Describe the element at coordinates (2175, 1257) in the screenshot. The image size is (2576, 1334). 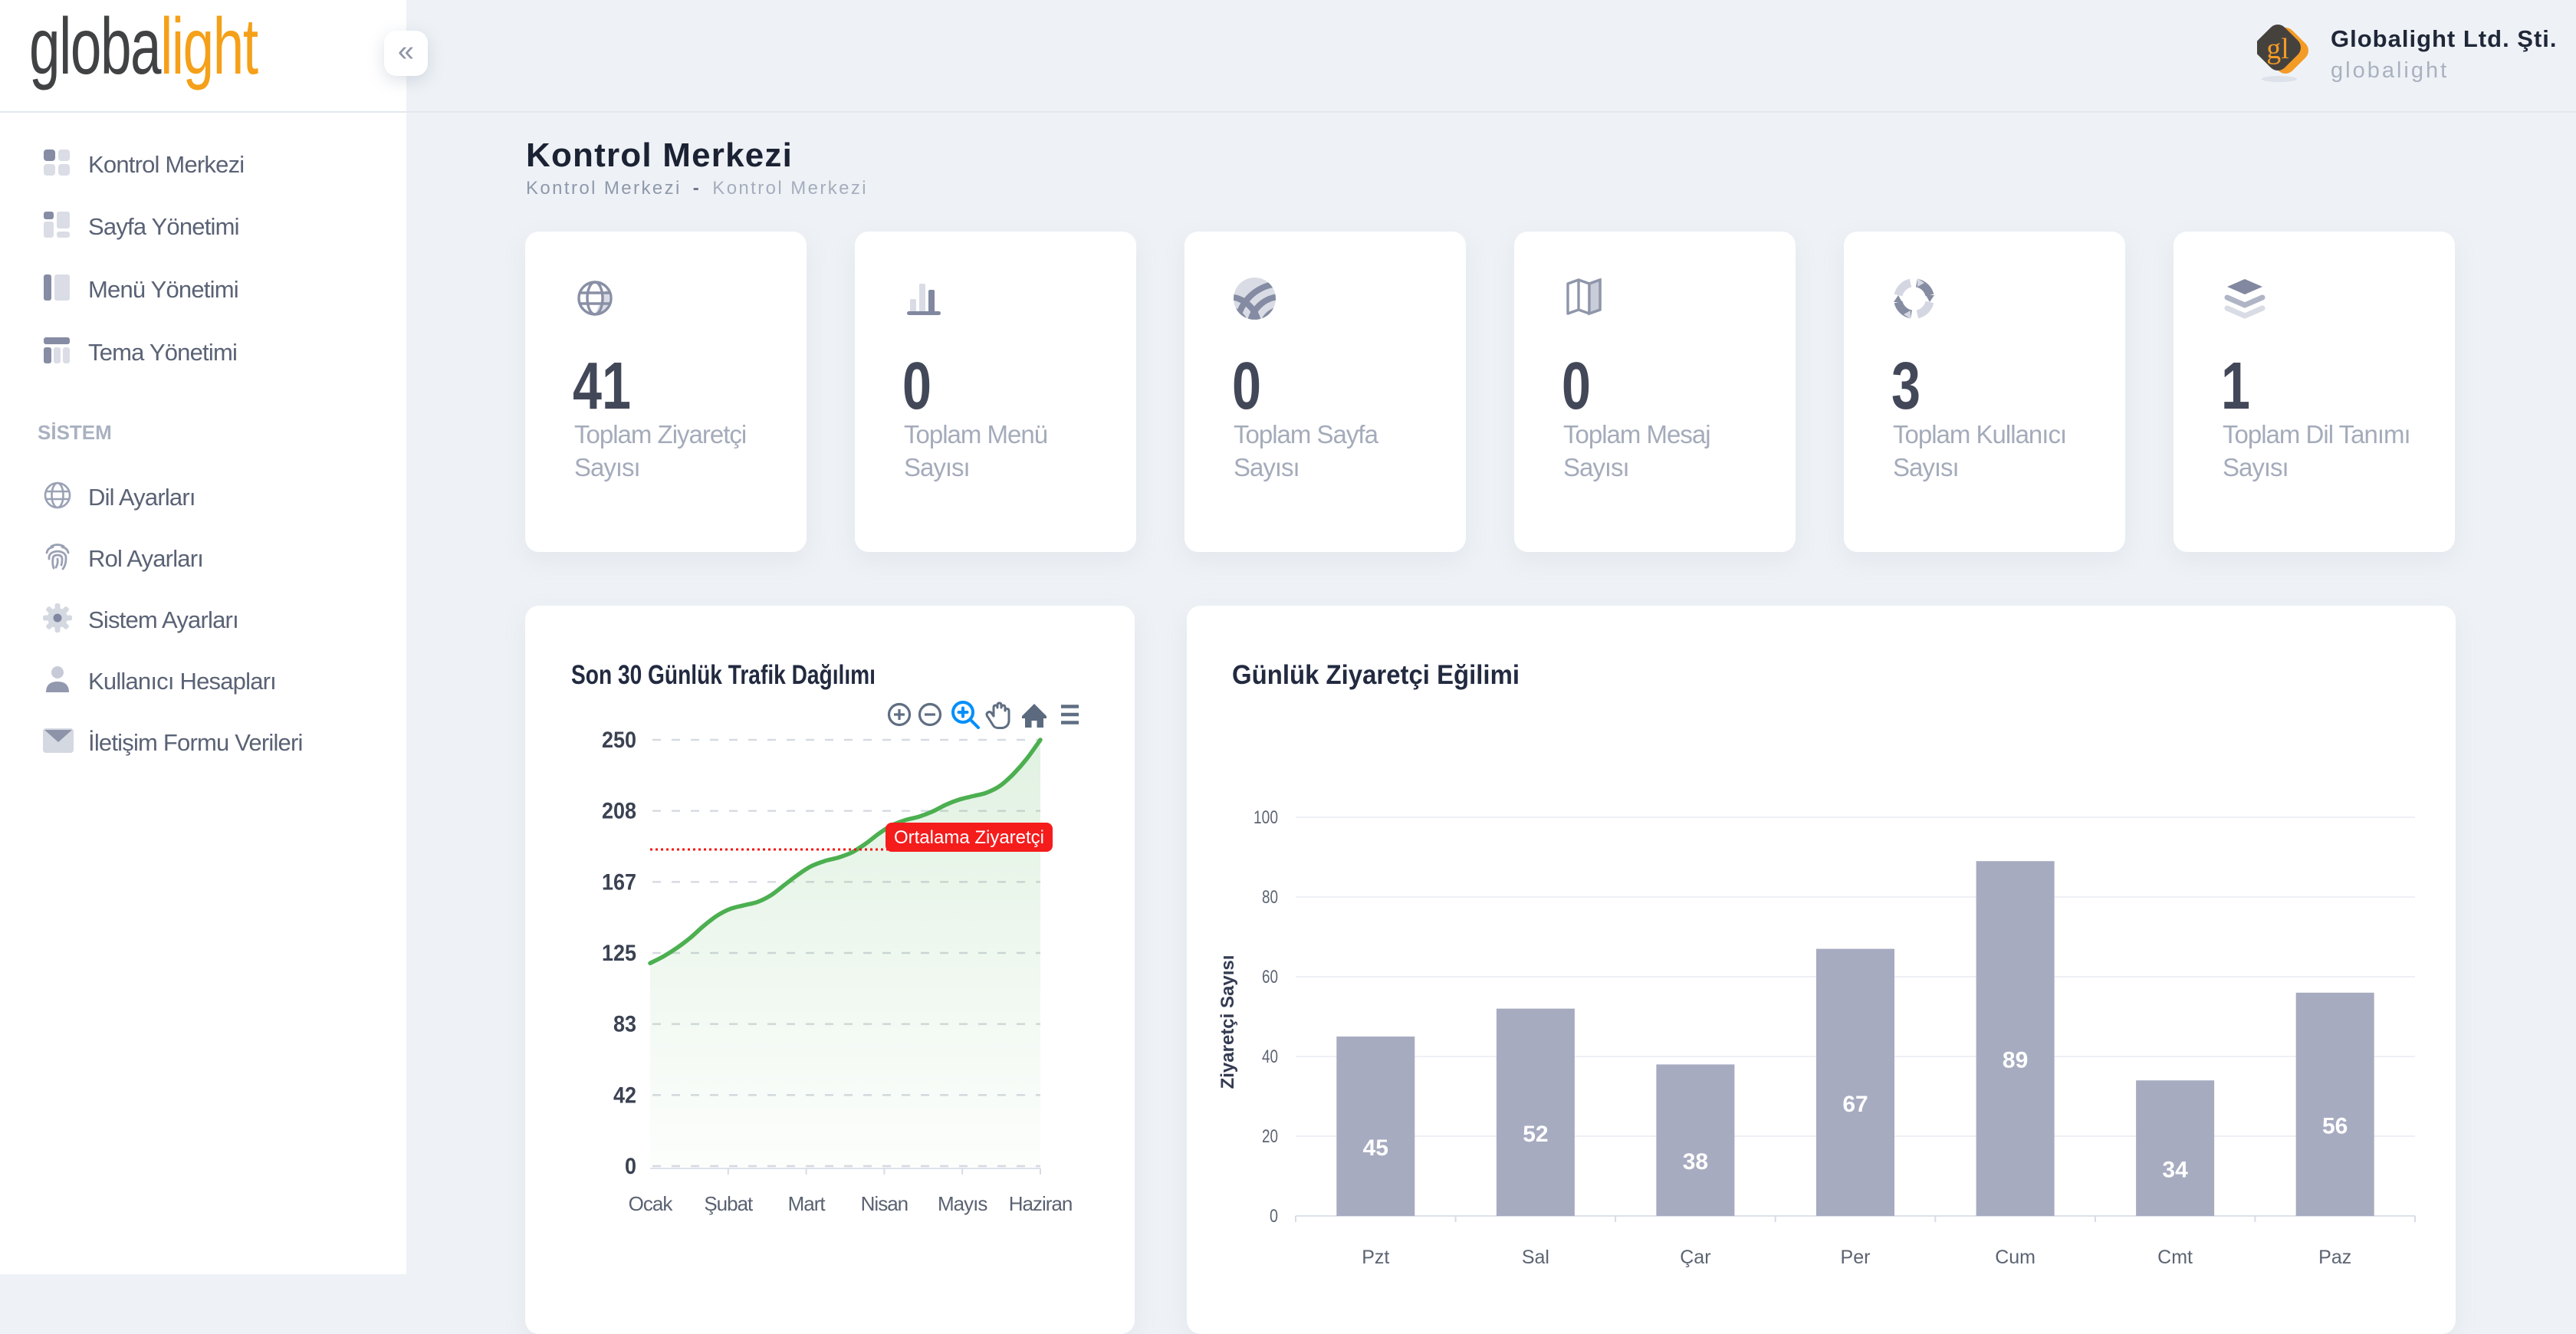
I see `svg-text: Cmt` at that location.